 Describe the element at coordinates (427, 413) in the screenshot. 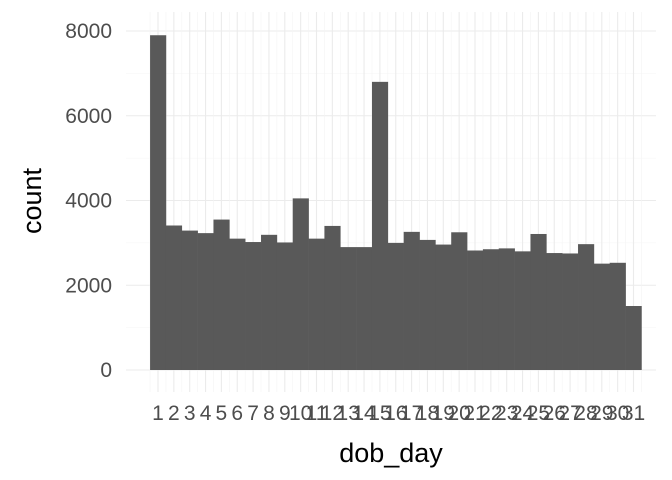

I see `x-tick-label: 18` at that location.